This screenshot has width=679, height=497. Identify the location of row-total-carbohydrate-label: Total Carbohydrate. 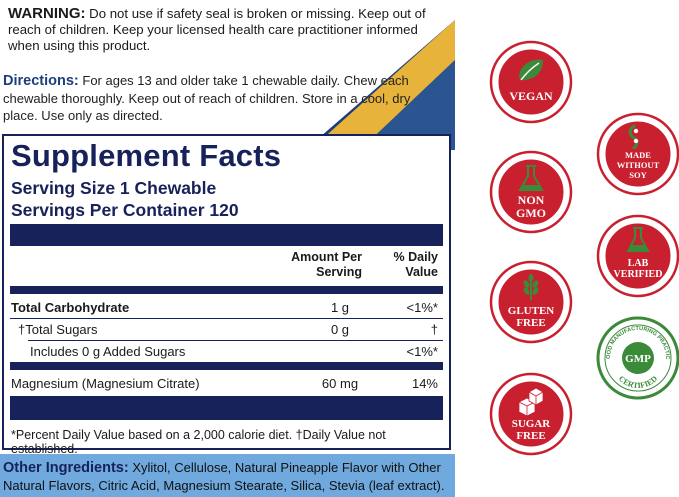
(70, 307).